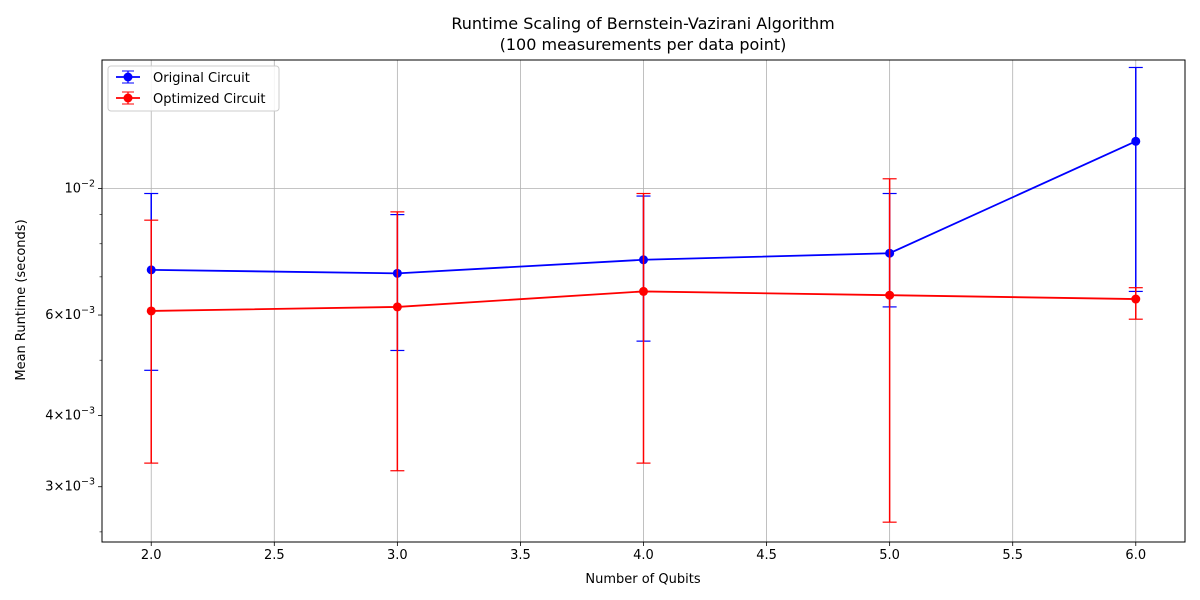 The width and height of the screenshot is (1200, 600). I want to click on y-tick-label: 10−2, so click(79, 188).